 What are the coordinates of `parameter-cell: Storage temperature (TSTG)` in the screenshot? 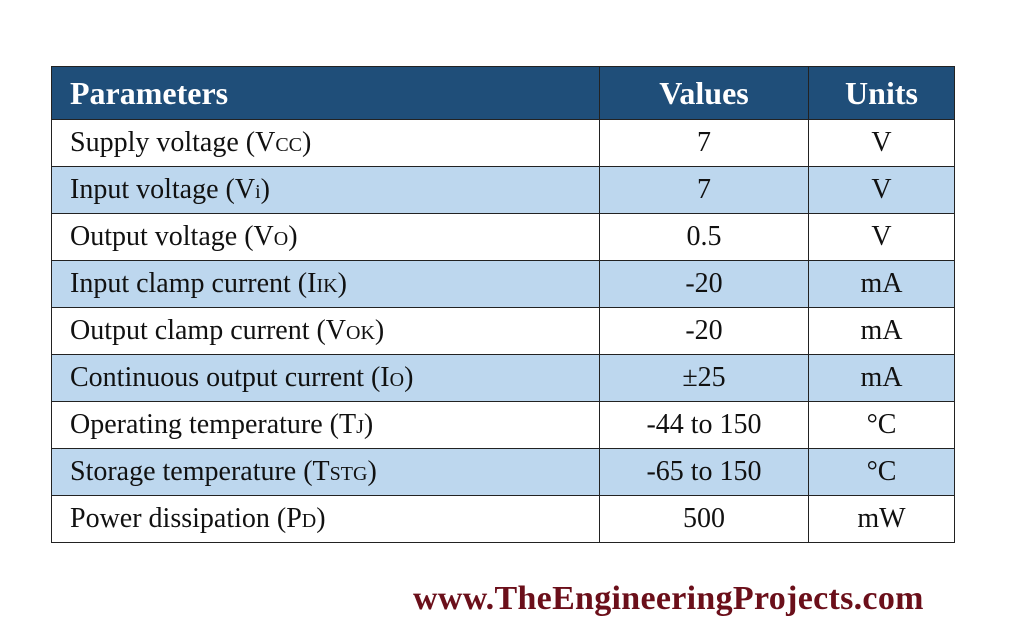 It's located at (325, 472).